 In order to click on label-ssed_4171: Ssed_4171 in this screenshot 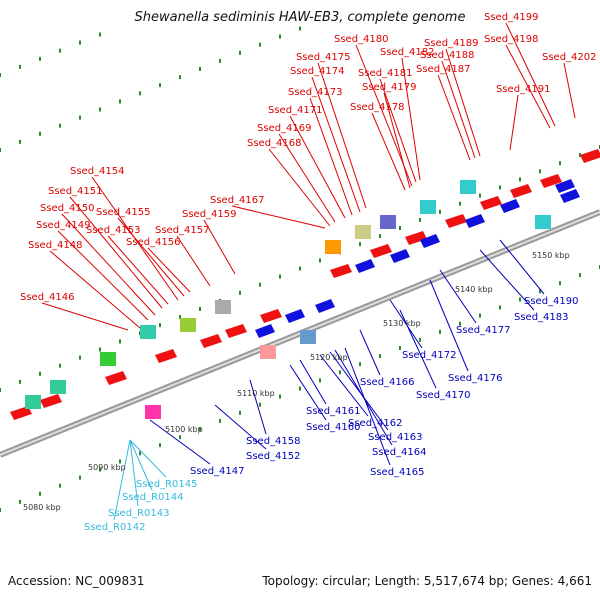, I will do `click(295, 110)`.